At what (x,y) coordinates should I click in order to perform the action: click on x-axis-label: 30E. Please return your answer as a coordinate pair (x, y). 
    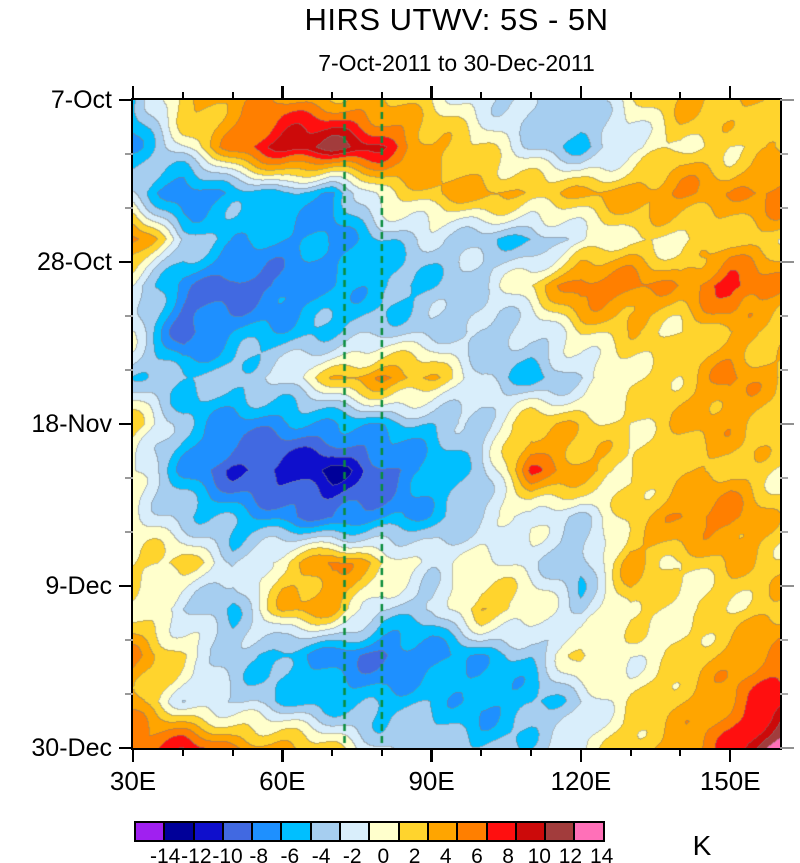
    Looking at the image, I should click on (133, 781).